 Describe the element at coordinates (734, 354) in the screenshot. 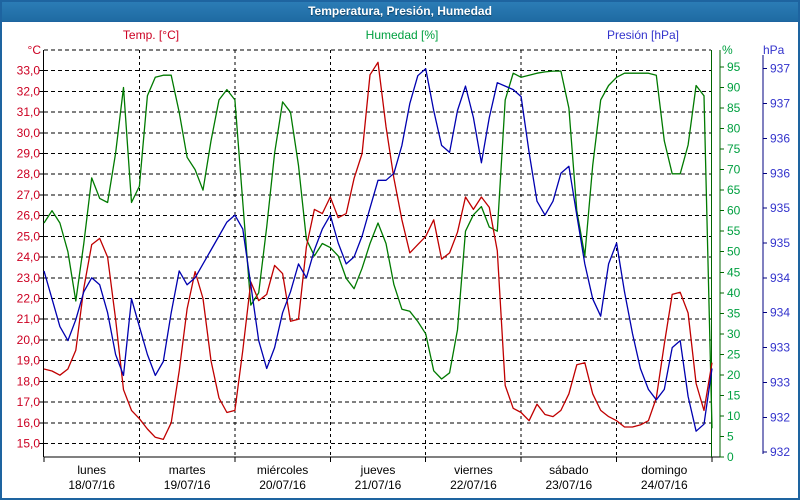

I see `svg-text: 25` at that location.